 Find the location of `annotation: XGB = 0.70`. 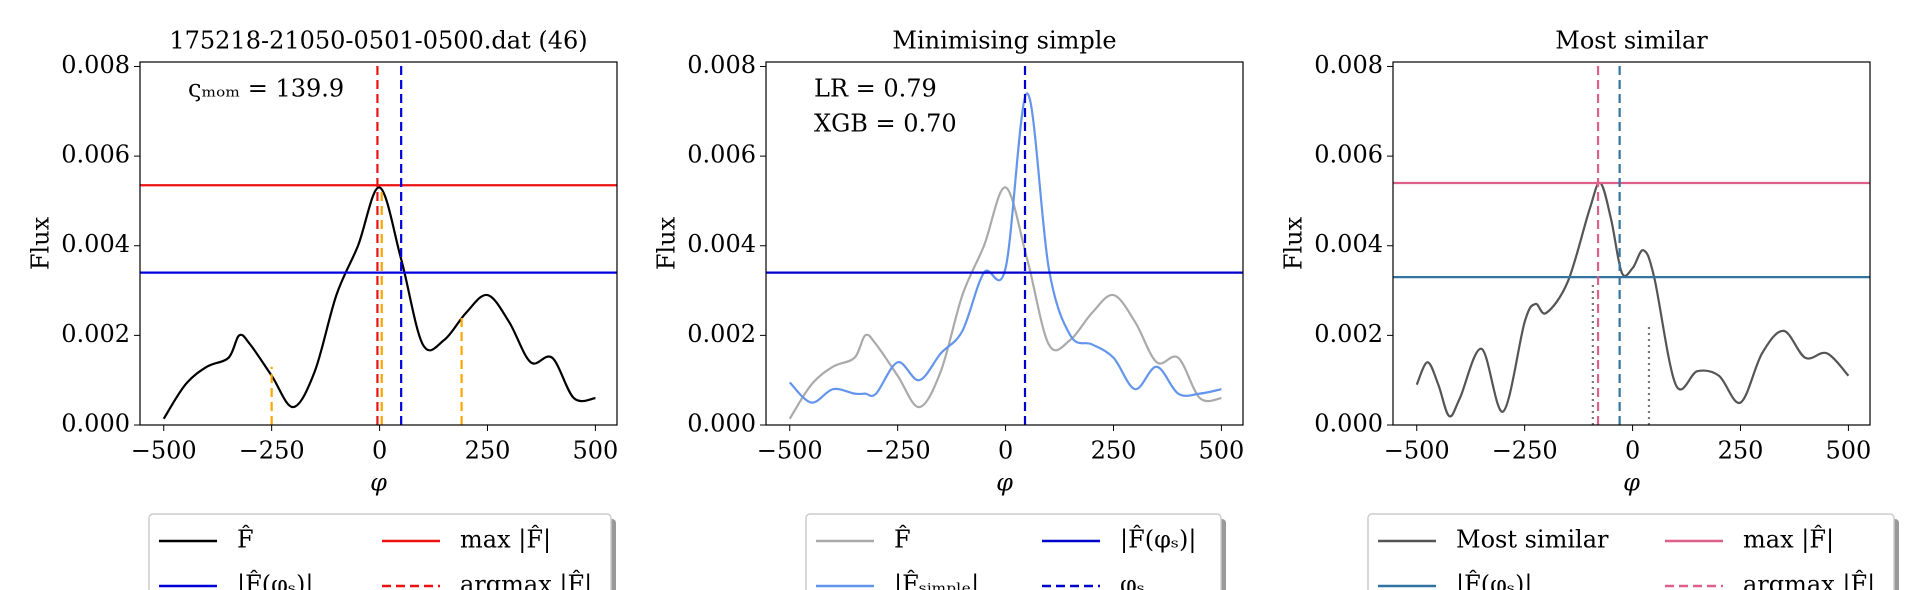

annotation: XGB = 0.70 is located at coordinates (885, 124).